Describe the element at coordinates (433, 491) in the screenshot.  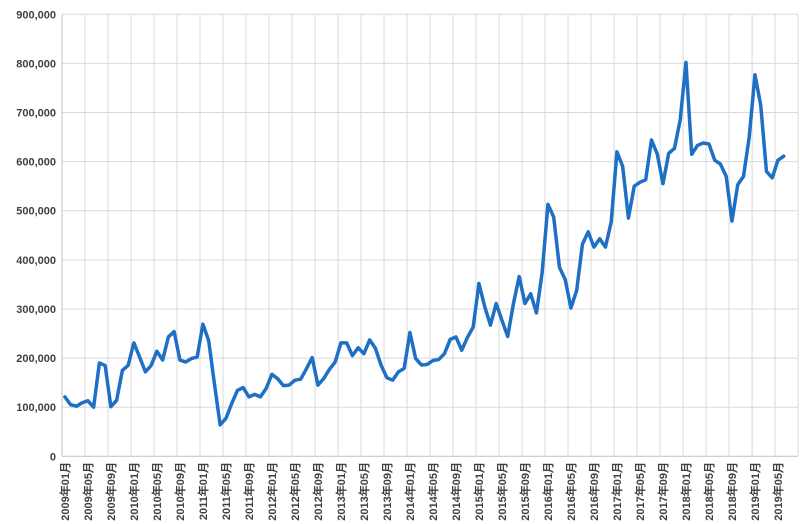
I see `x-axis-tick-label: 2014年05月` at that location.